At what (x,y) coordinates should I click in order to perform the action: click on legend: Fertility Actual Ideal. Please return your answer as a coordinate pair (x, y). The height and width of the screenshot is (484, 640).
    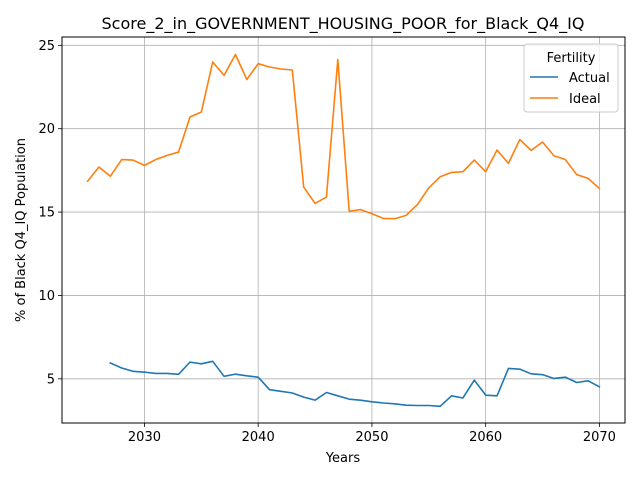
    Looking at the image, I should click on (571, 78).